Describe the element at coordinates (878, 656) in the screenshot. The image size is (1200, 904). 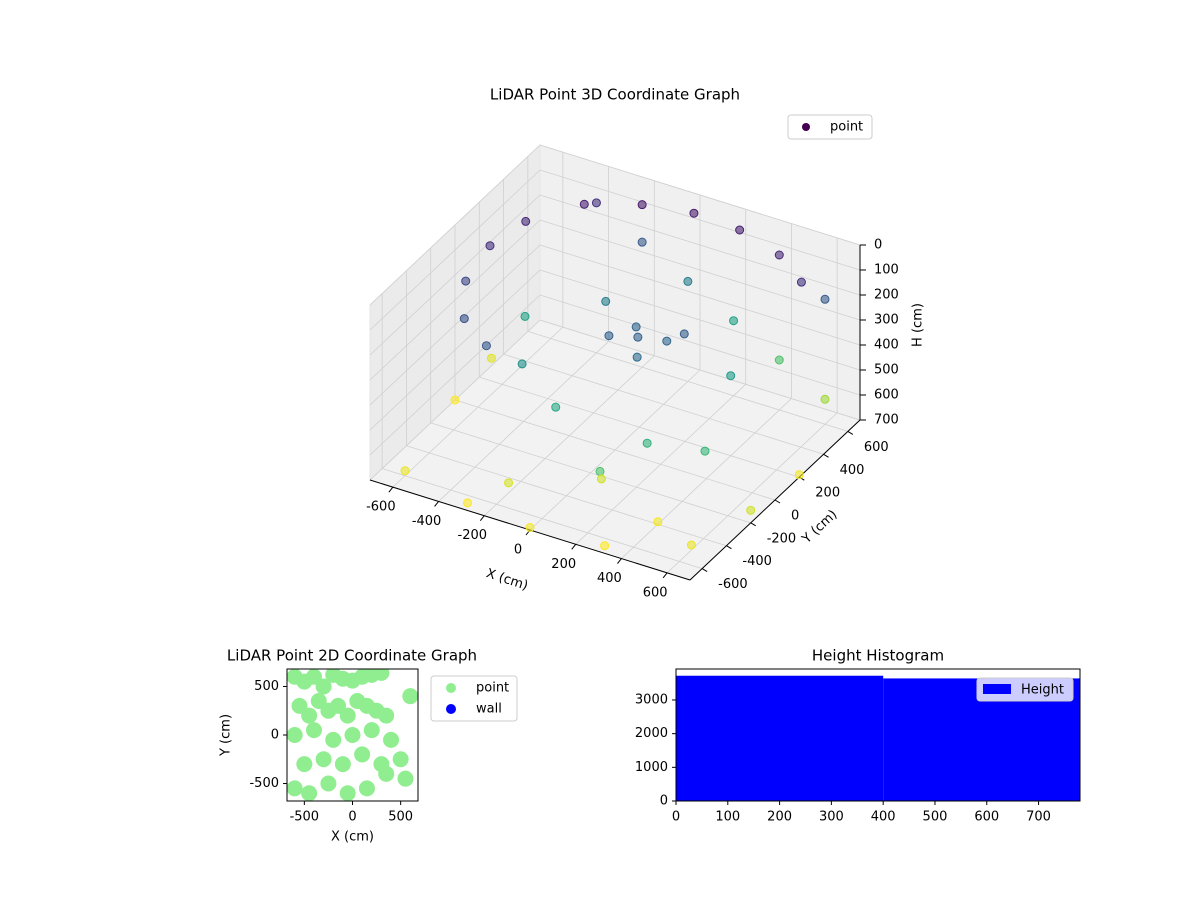
I see `chart-title: Height Histogram` at that location.